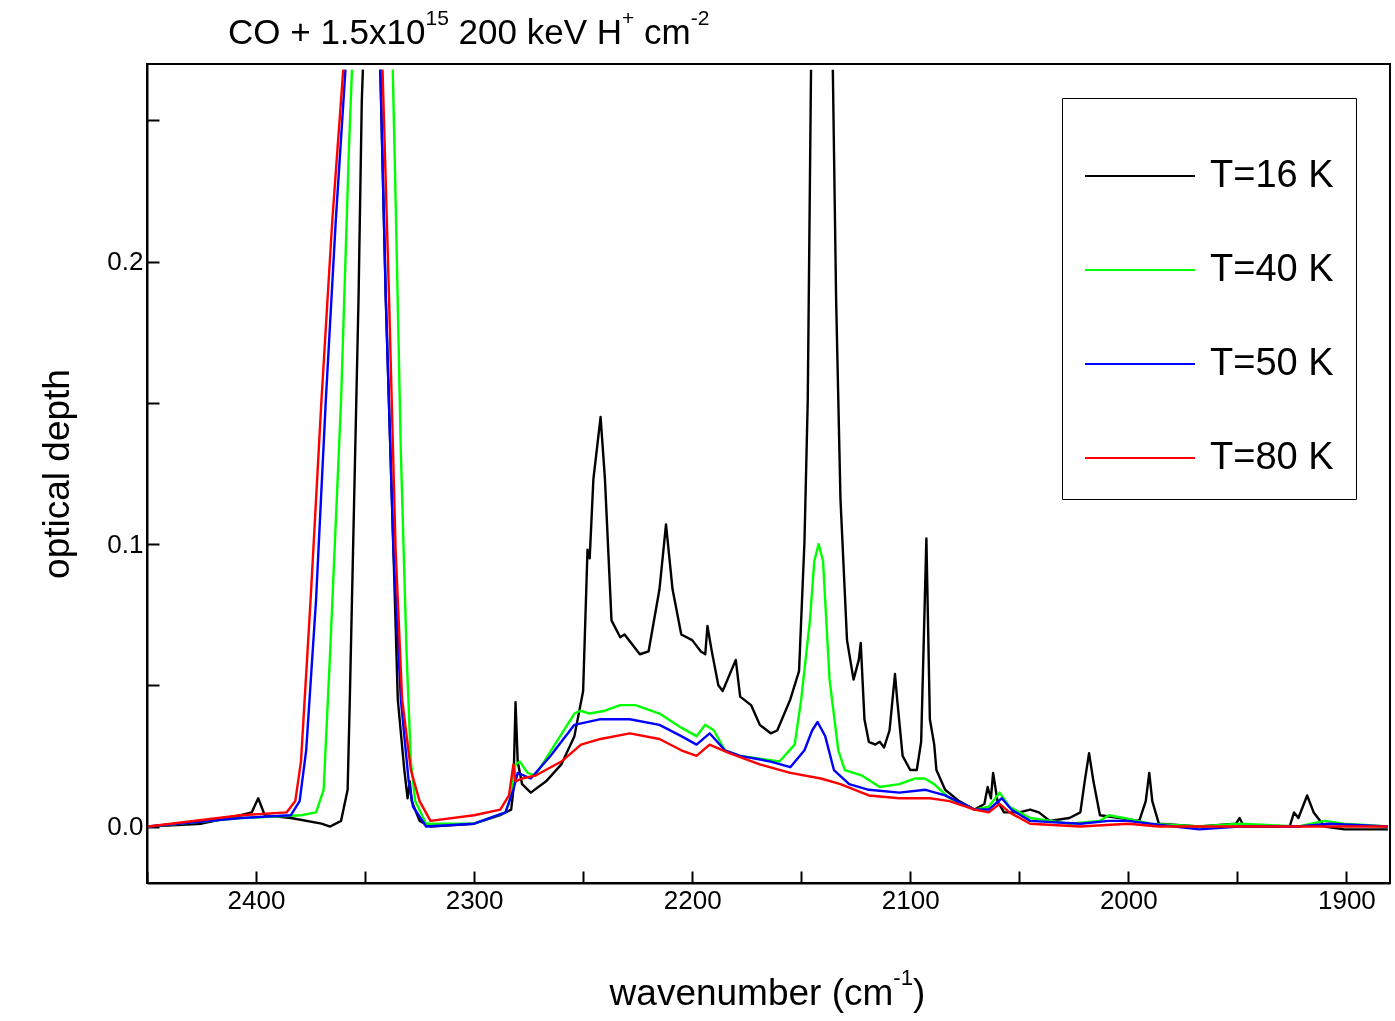  I want to click on x-tick-label: 2300, so click(474, 899).